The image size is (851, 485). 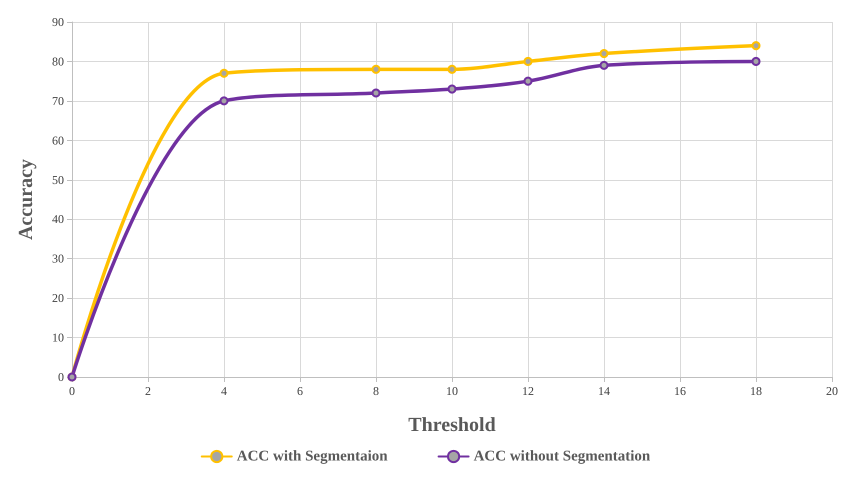 I want to click on x-tick-label: 18, so click(x=756, y=391).